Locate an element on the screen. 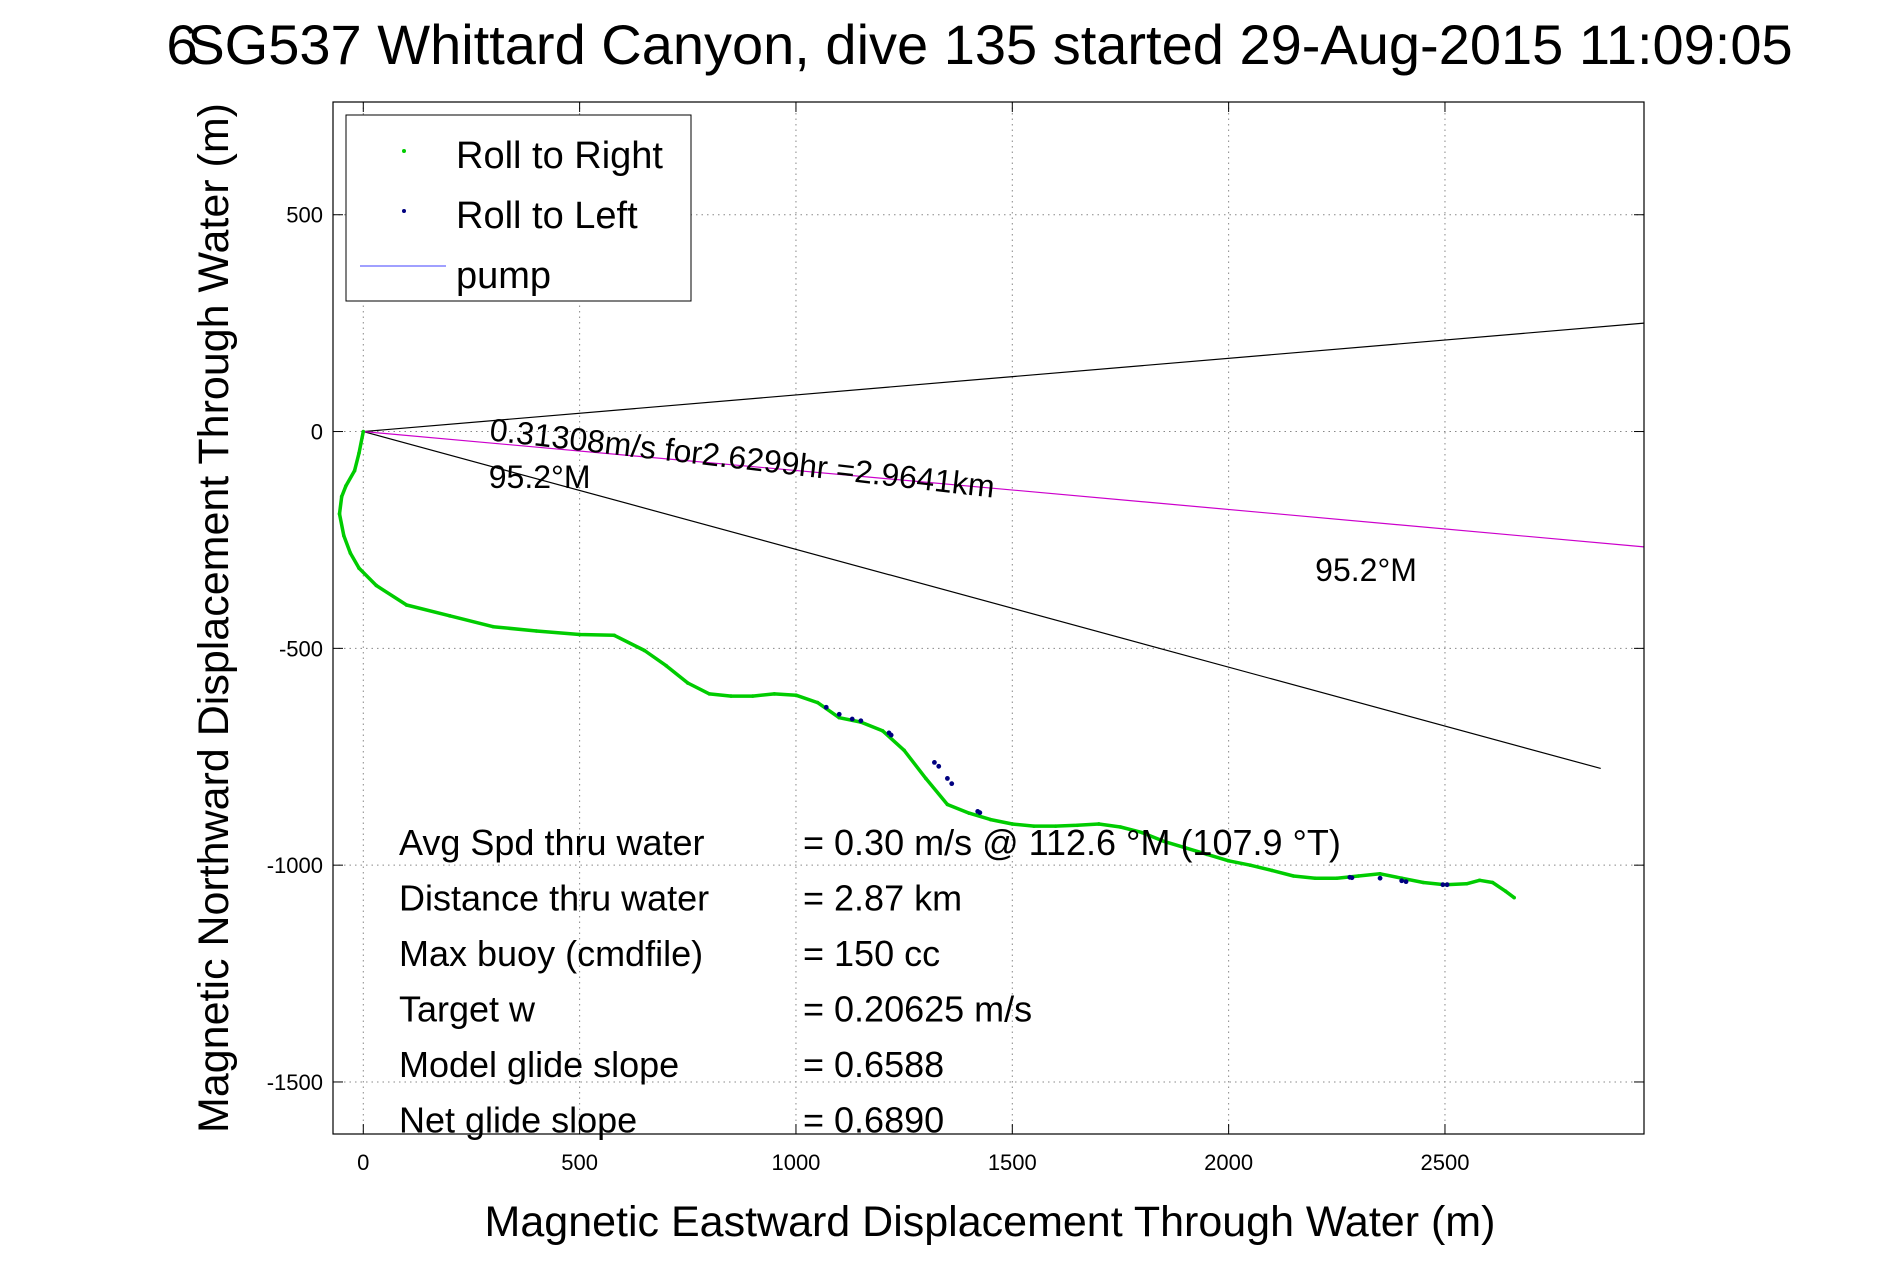  legend-label: Roll to Right is located at coordinates (559, 156).